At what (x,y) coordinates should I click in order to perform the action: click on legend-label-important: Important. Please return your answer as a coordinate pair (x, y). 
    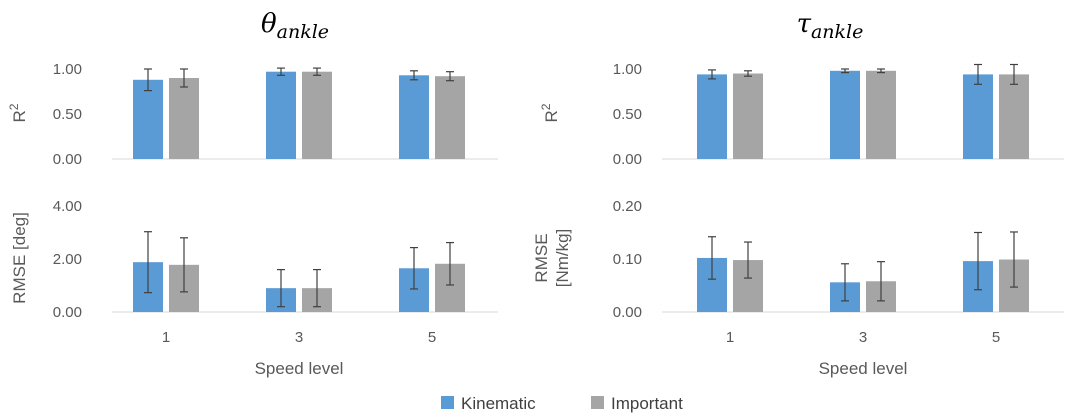
    Looking at the image, I should click on (647, 403).